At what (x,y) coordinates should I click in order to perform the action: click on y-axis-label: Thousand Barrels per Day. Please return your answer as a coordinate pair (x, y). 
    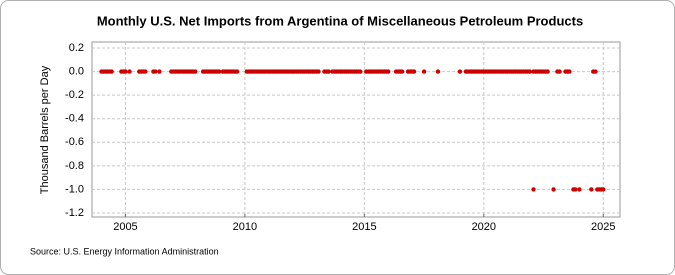
    Looking at the image, I should click on (45, 129).